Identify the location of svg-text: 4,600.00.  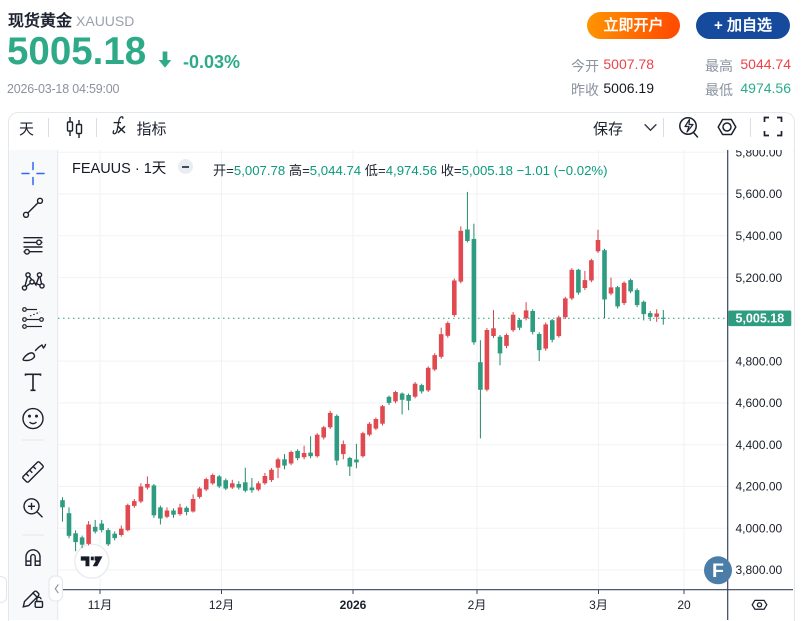
(759, 403).